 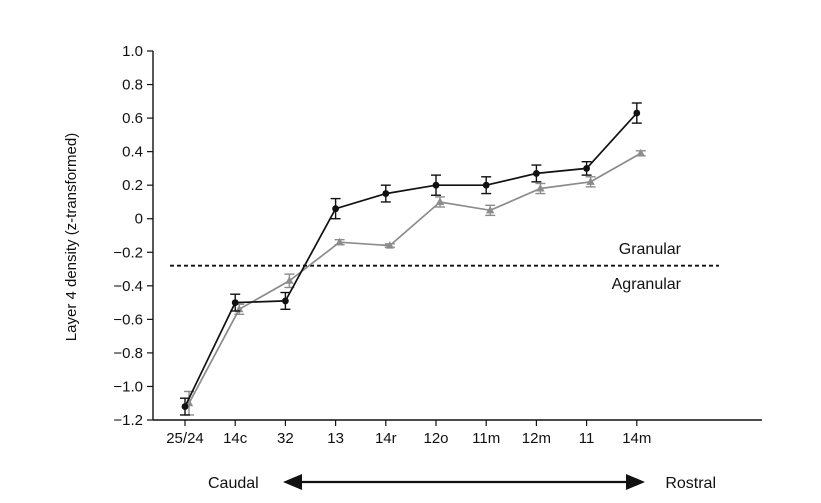 What do you see at coordinates (71, 237) in the screenshot?
I see `y-axis-label: Layer 4 density (z-transformed)` at bounding box center [71, 237].